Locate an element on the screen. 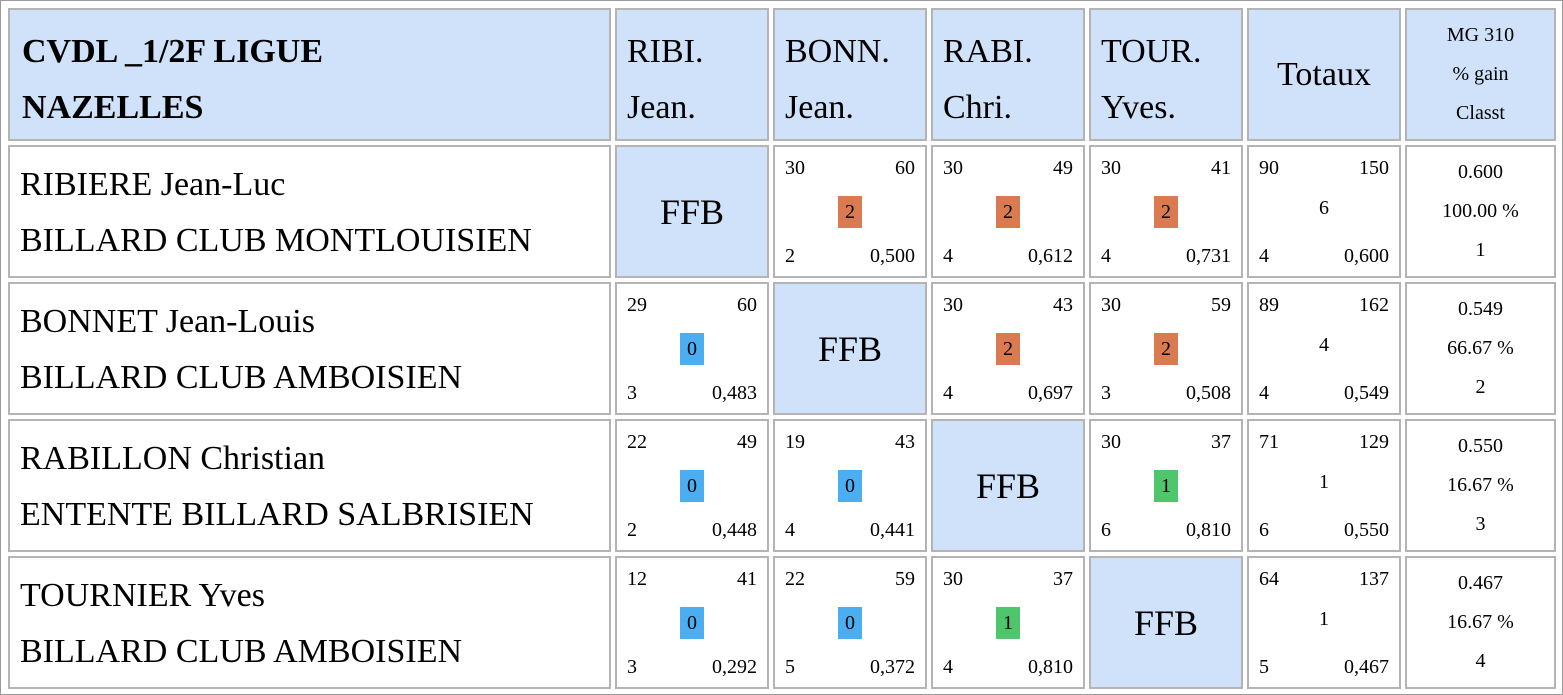  match-result: 1 is located at coordinates (1166, 486).